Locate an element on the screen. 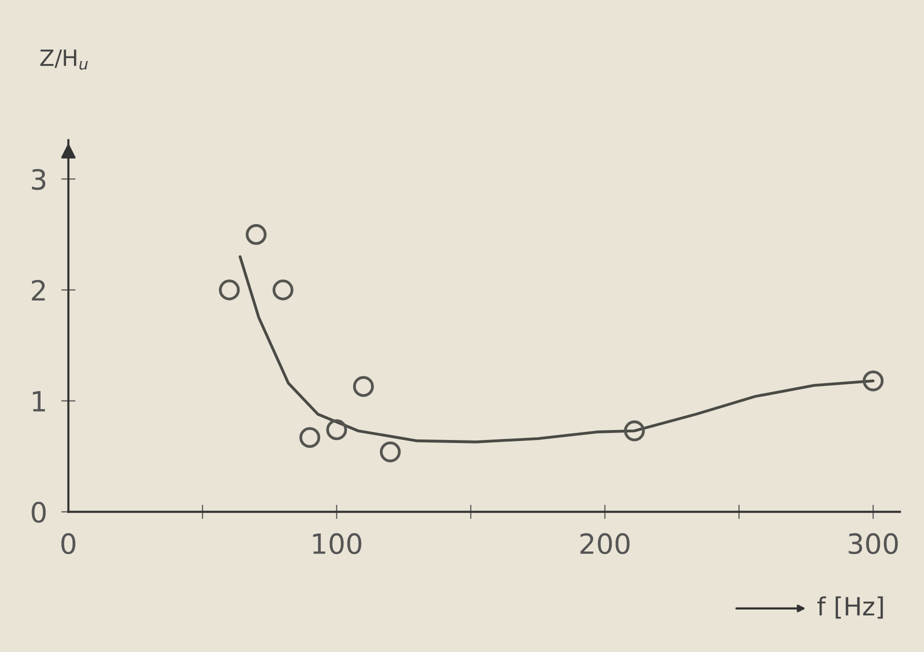 The width and height of the screenshot is (924, 652). y-tick-label: 3 is located at coordinates (39, 179).